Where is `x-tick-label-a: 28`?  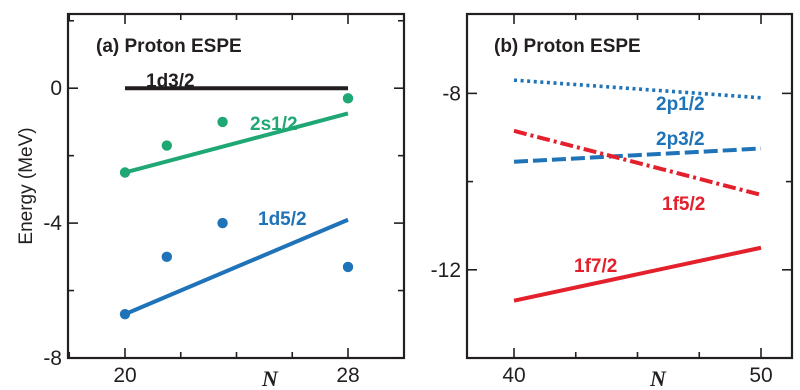 x-tick-label-a: 28 is located at coordinates (347, 375).